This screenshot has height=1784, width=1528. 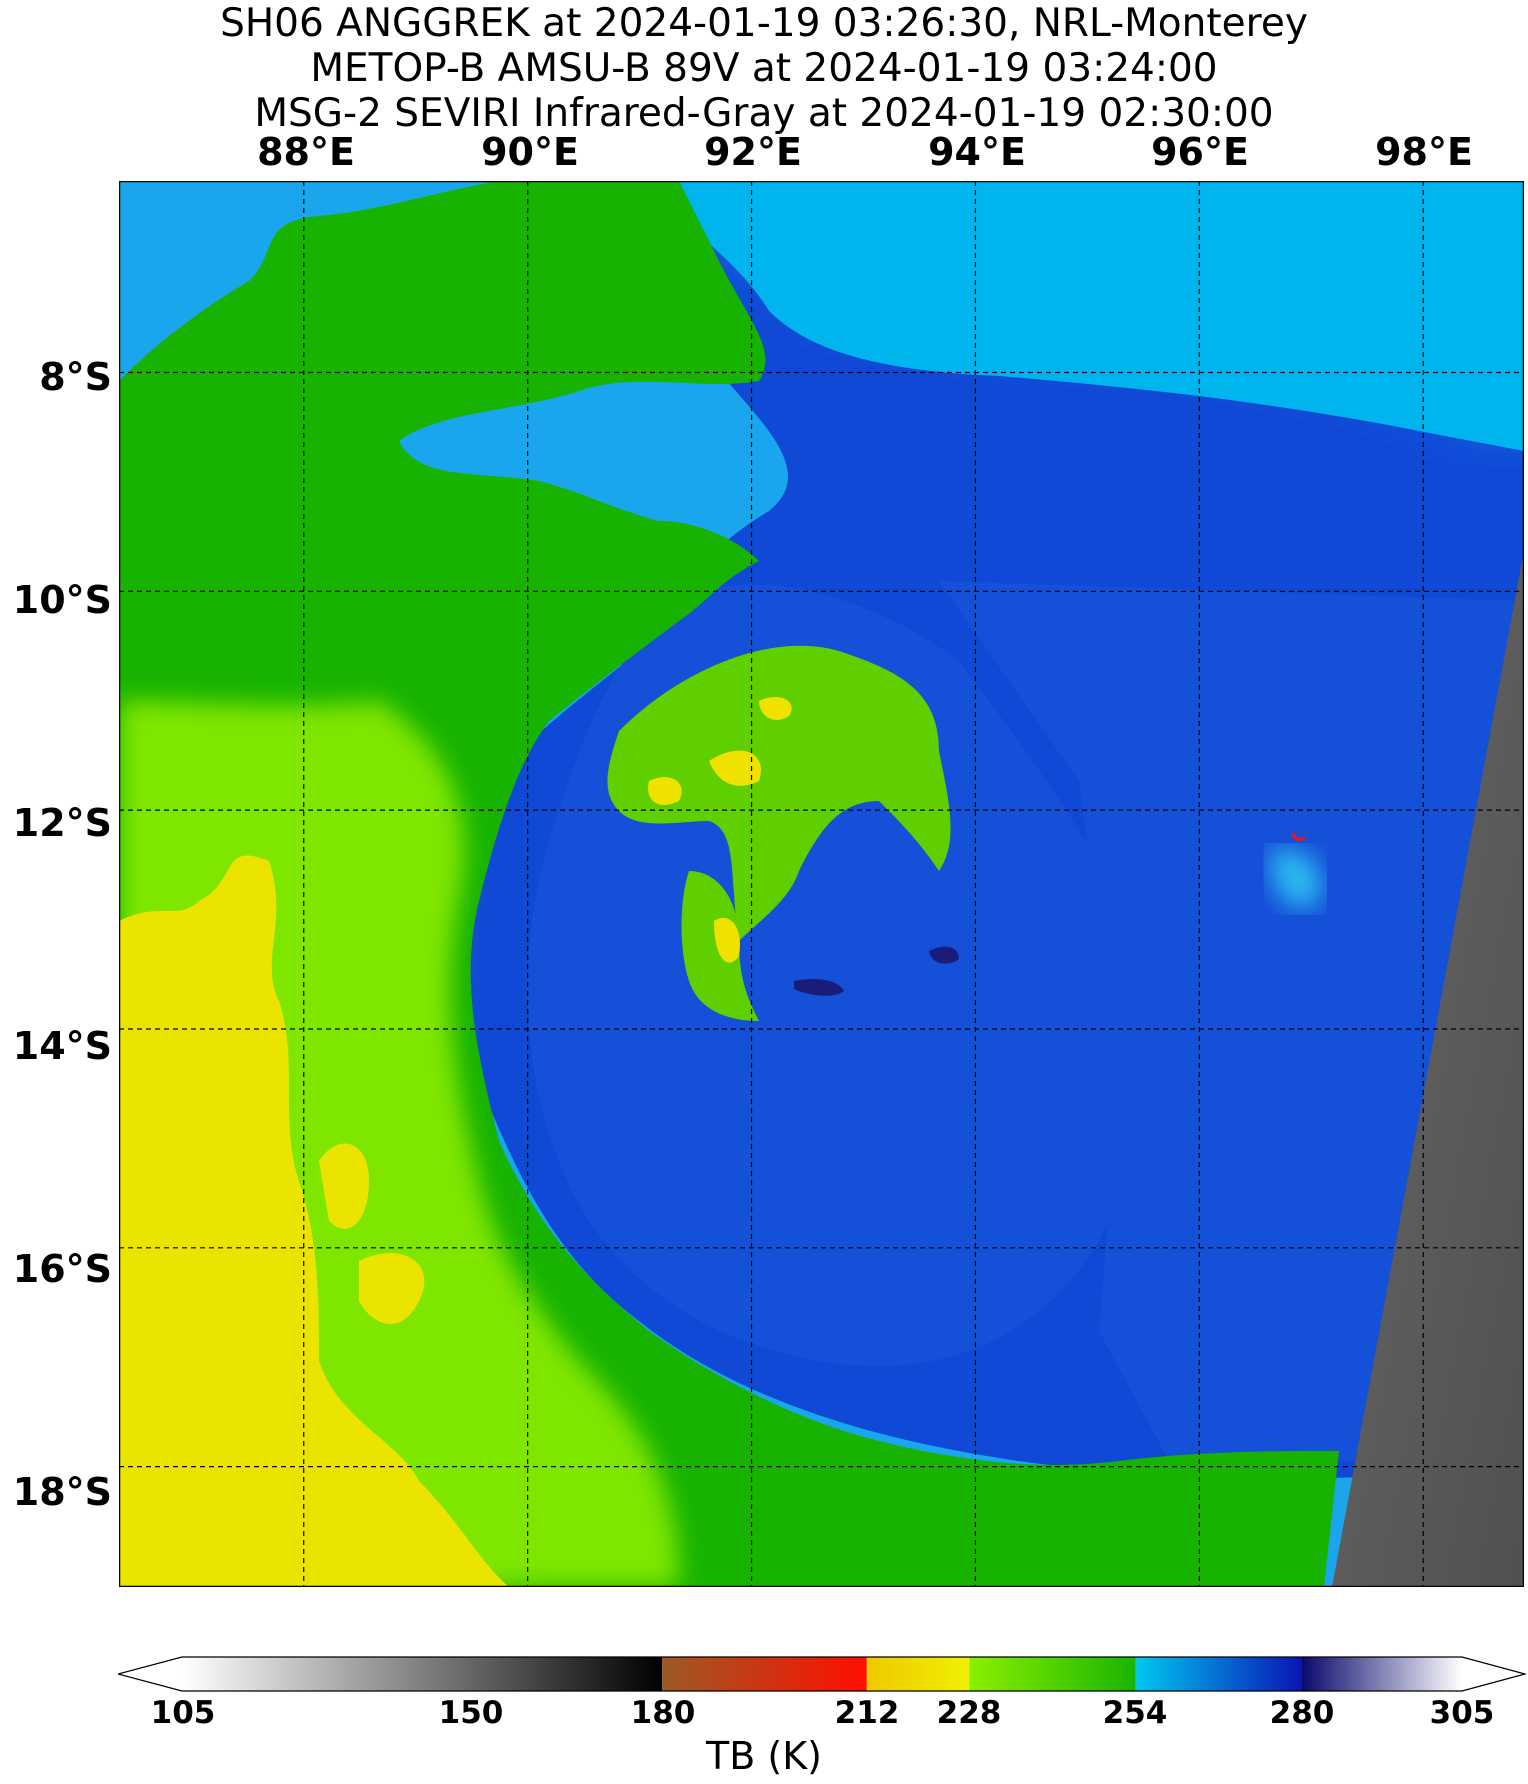 What do you see at coordinates (62, 600) in the screenshot?
I see `lat-label-10s: 10°S` at bounding box center [62, 600].